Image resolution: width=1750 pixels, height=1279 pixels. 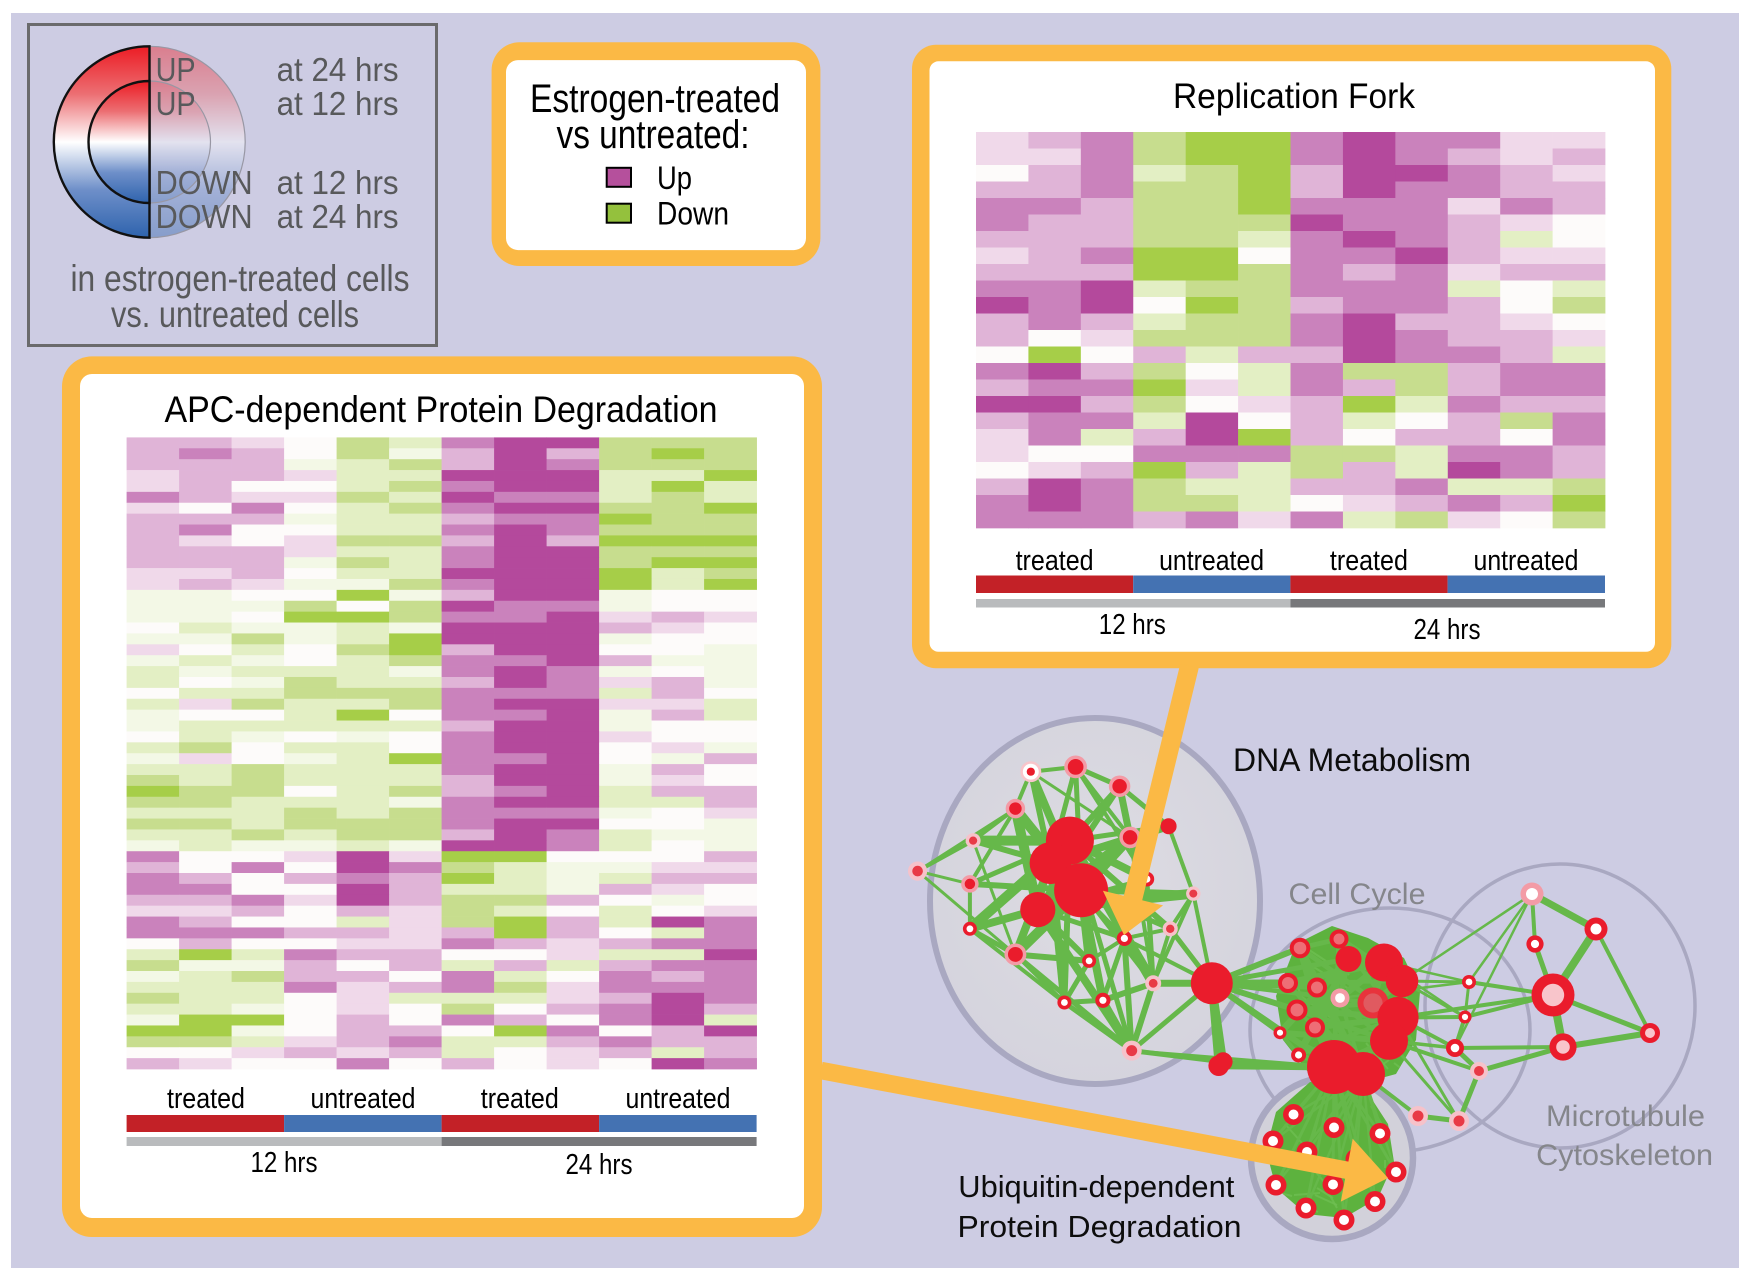 What do you see at coordinates (655, 99) in the screenshot?
I see `svg-text: Estrogen-treated` at bounding box center [655, 99].